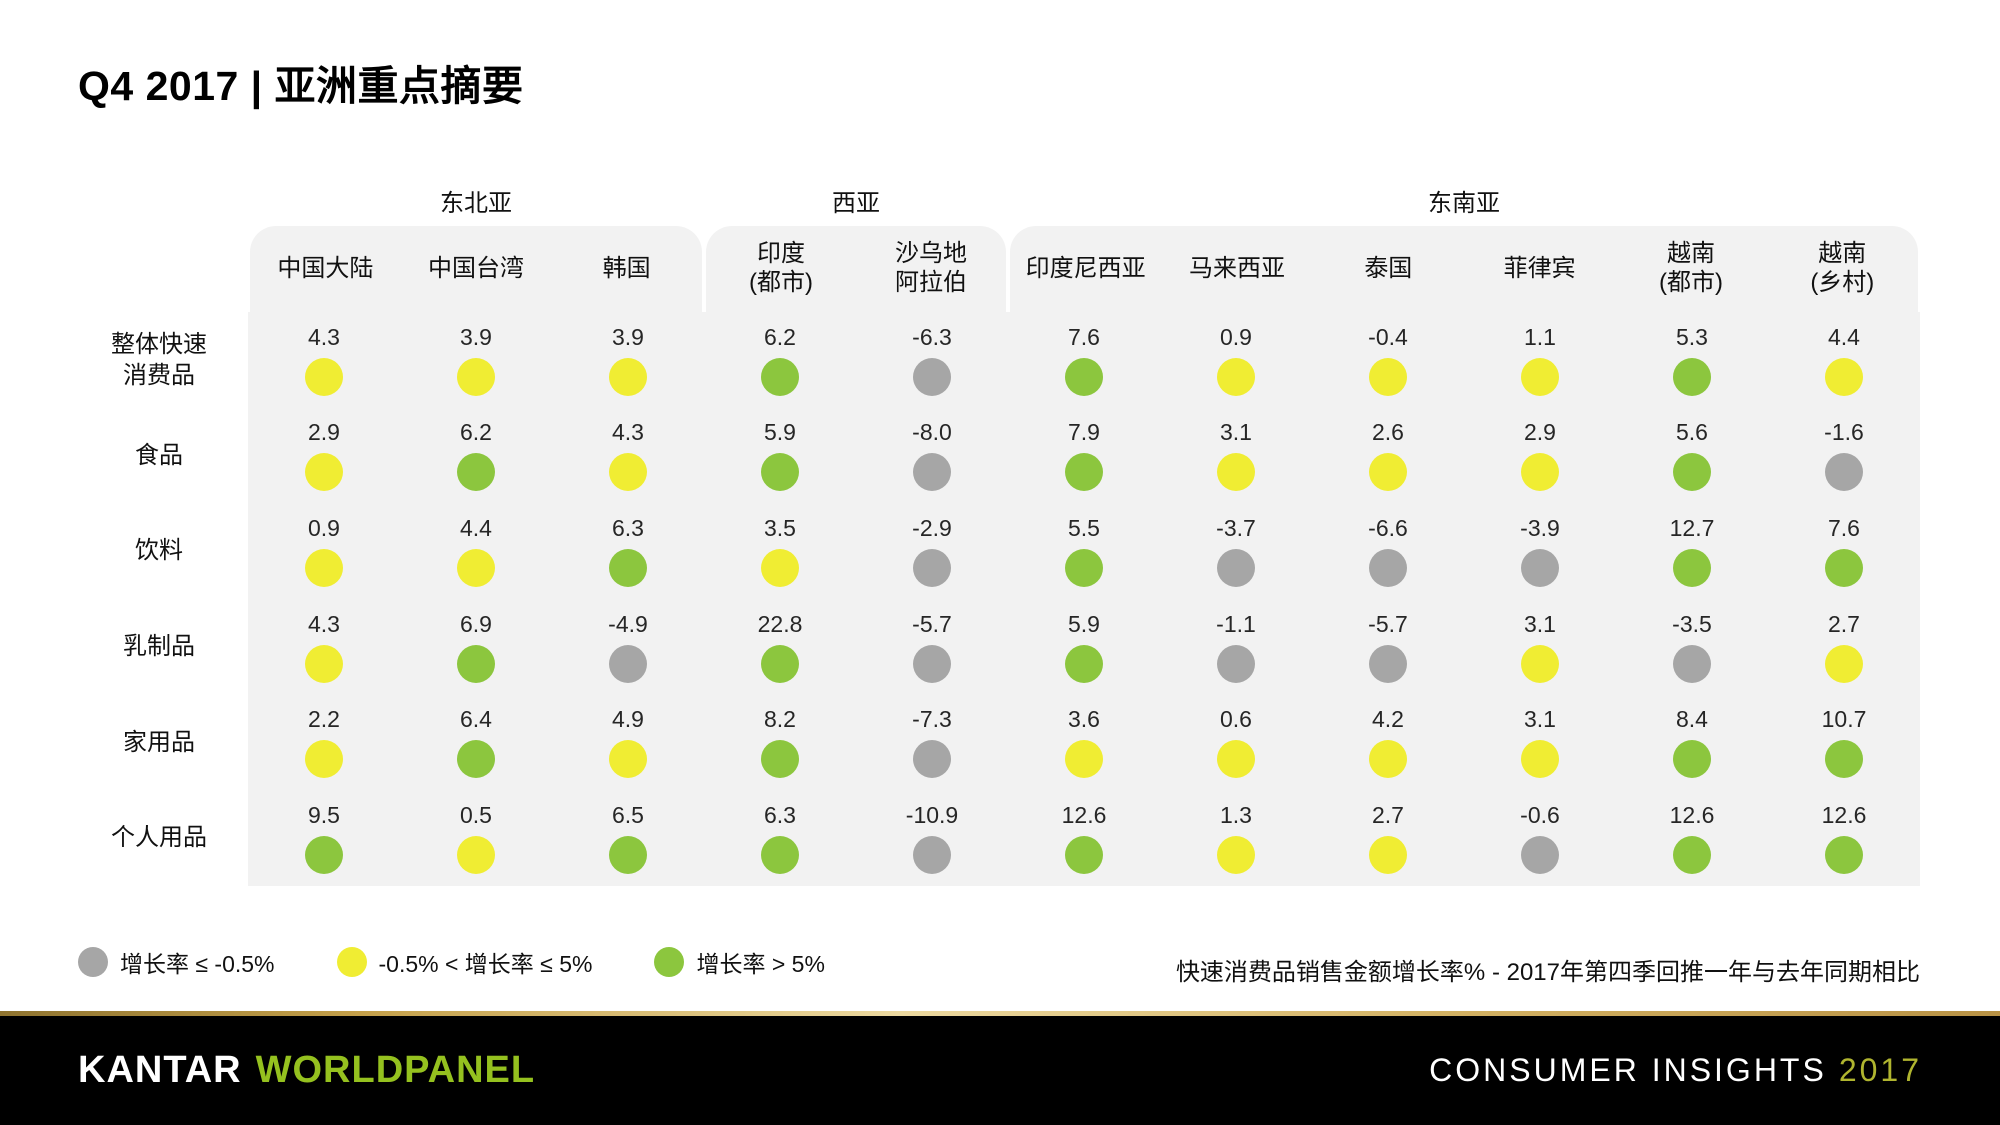 The image size is (2000, 1125). I want to click on growth-value: 22.8, so click(780, 623).